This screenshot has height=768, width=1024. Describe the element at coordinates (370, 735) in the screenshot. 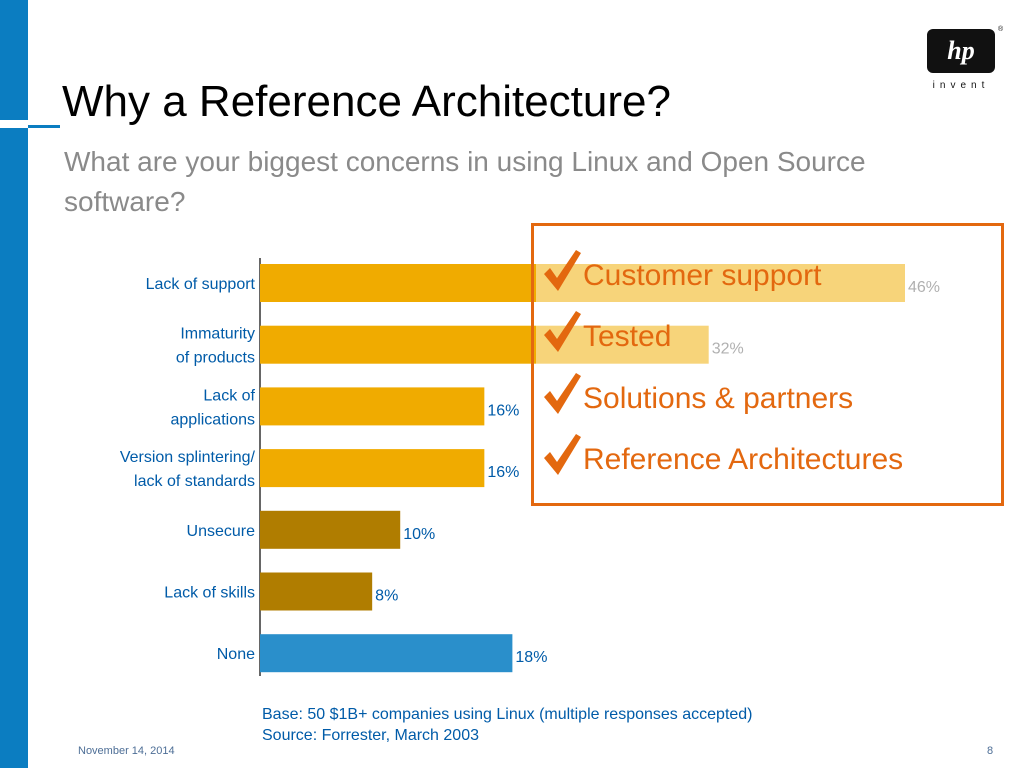

I see `footnote-source: Source: Forrester, March 2003` at that location.